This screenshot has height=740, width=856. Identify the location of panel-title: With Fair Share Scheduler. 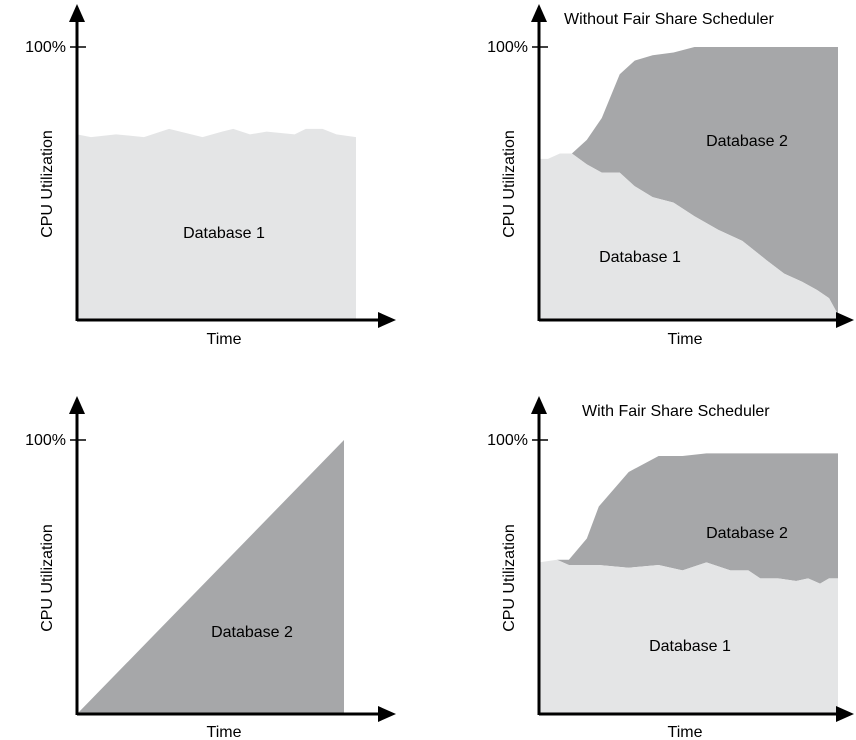
(676, 411).